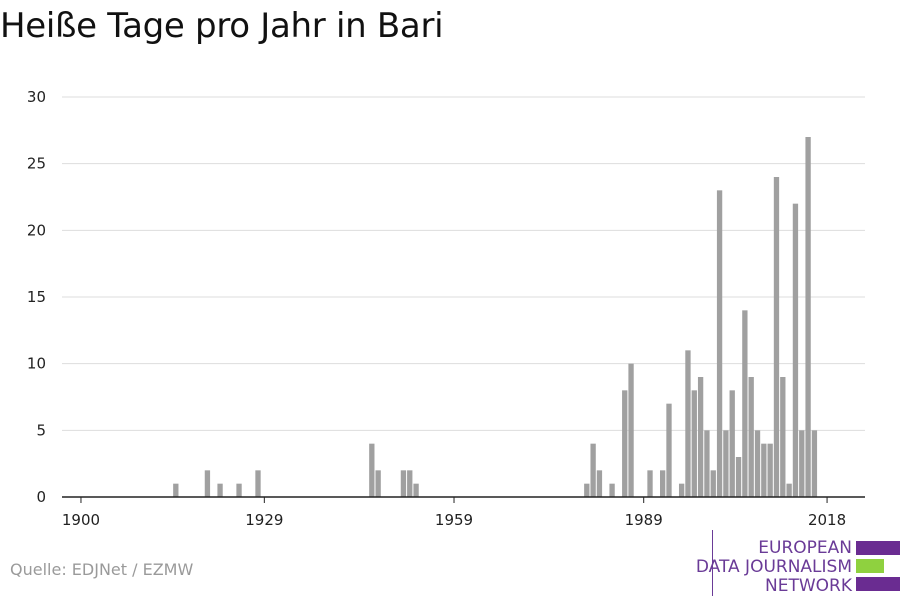 This screenshot has width=900, height=600. I want to click on logo-line-3: NETWORK, so click(808, 586).